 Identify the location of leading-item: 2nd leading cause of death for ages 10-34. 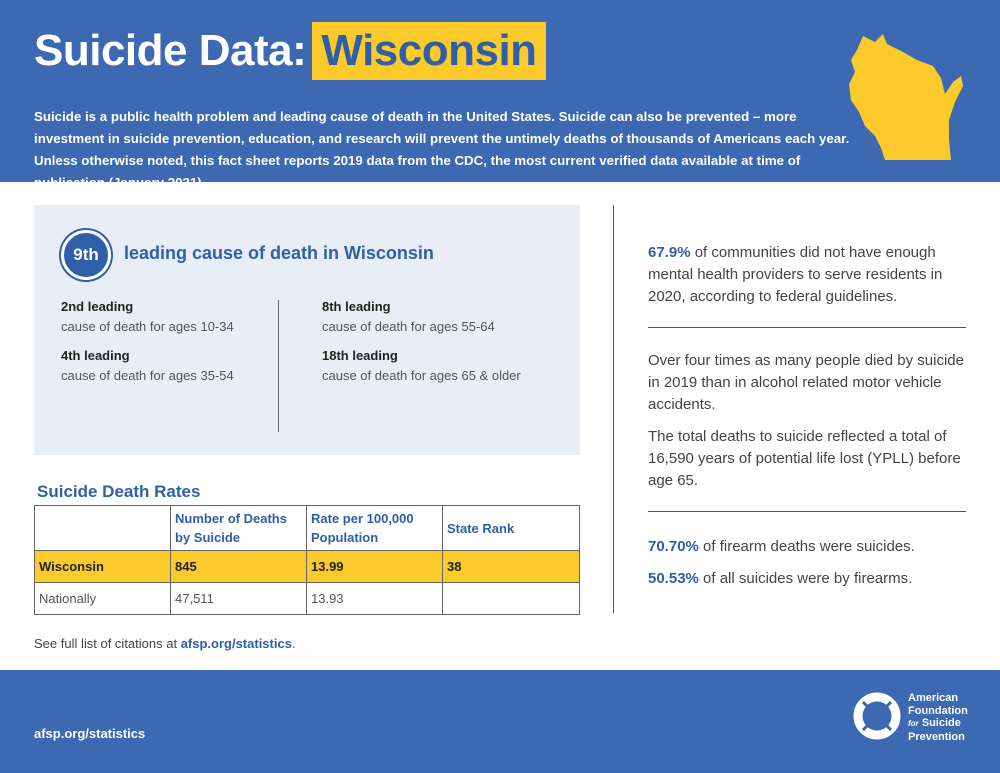
(147, 317).